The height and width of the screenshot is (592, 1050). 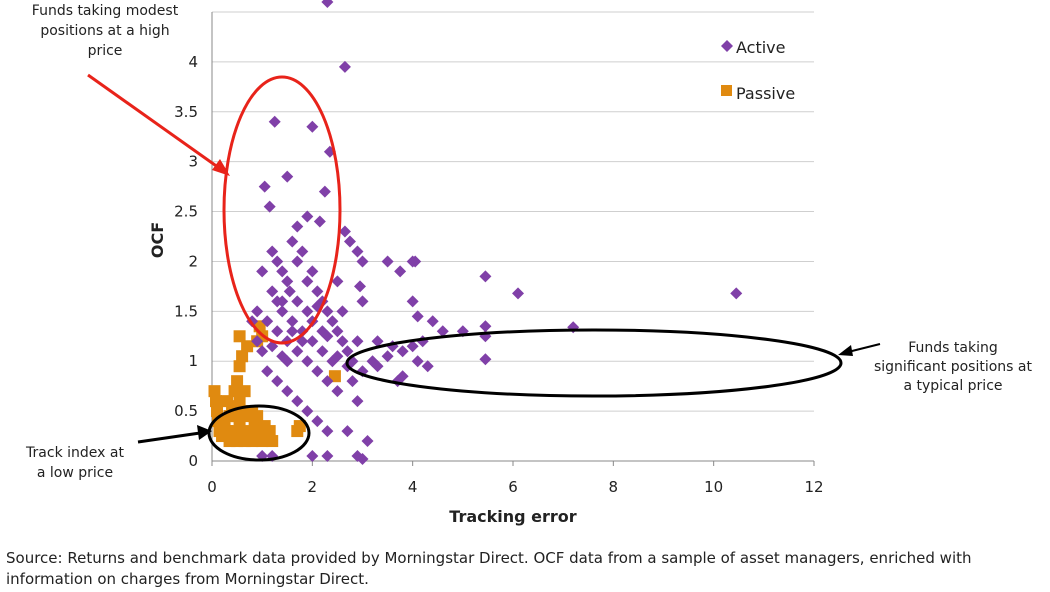 I want to click on x-tick-label: 12, so click(x=813, y=487).